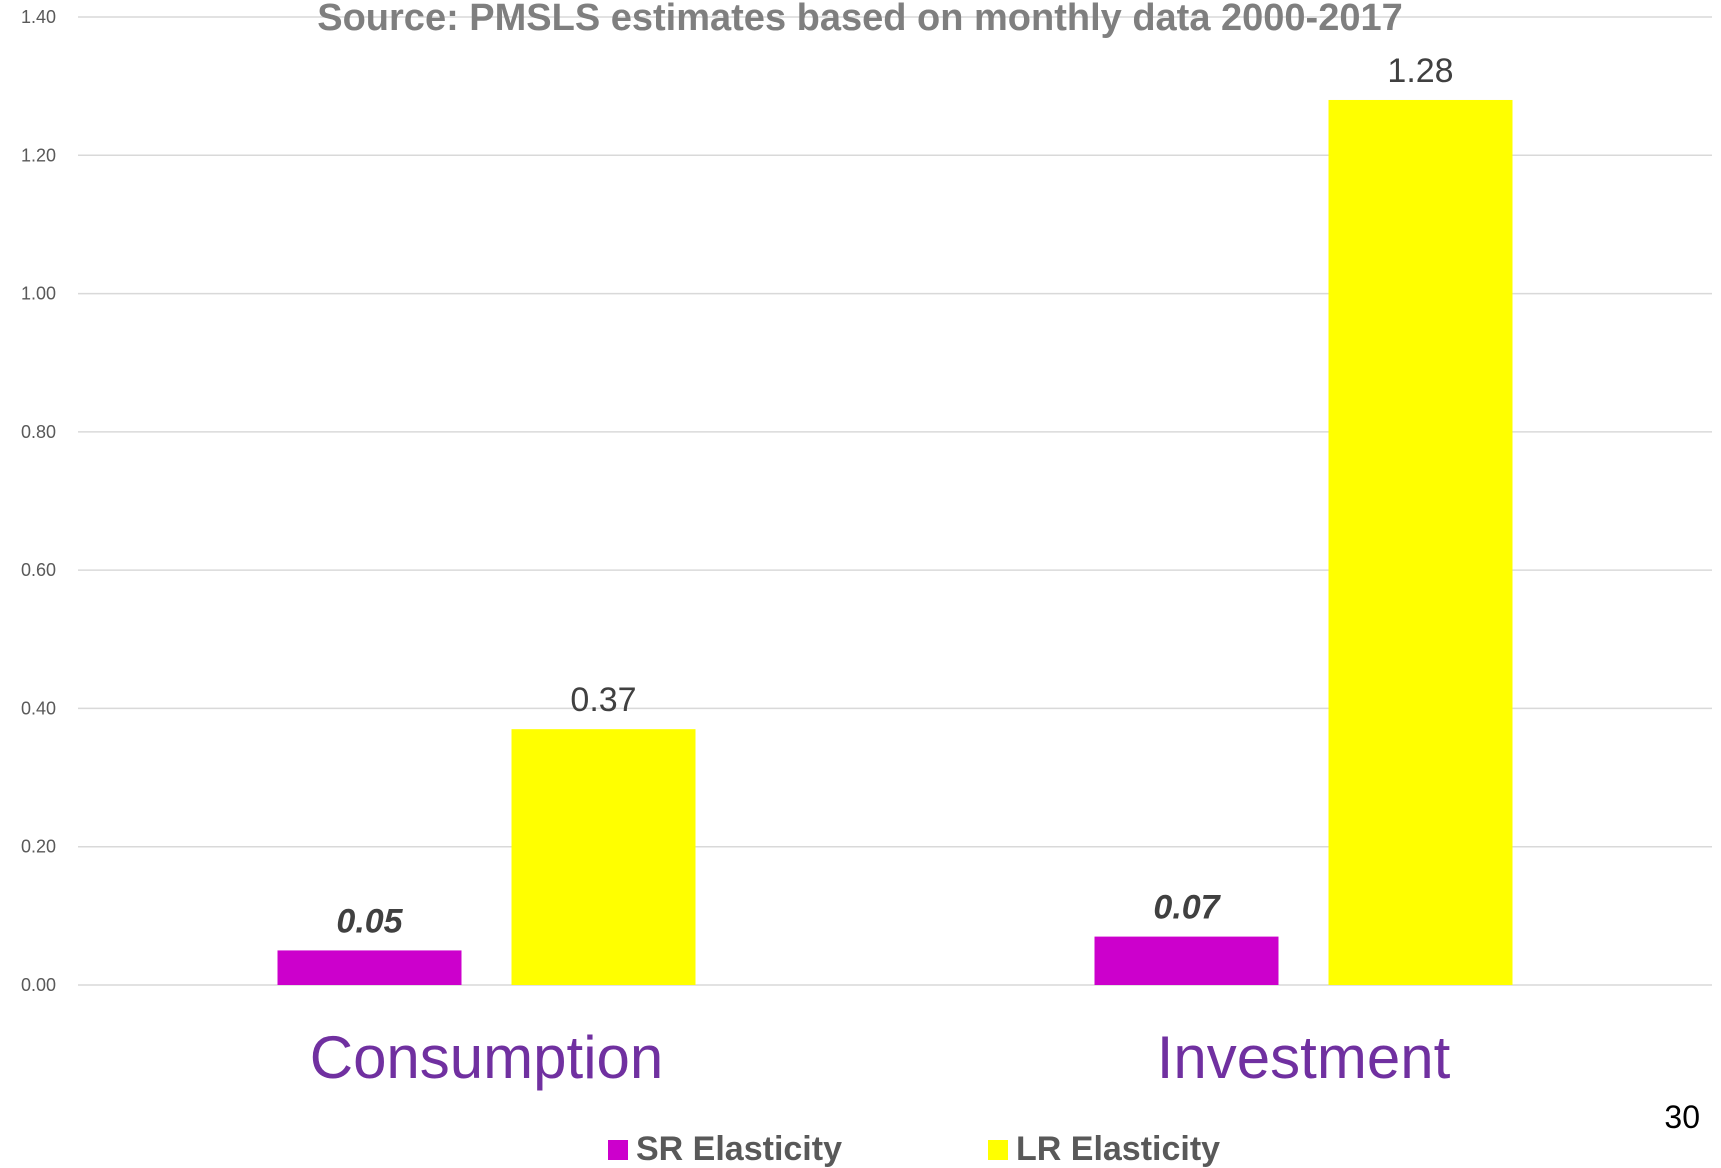  I want to click on legend-label: SR Elasticity, so click(739, 1149).